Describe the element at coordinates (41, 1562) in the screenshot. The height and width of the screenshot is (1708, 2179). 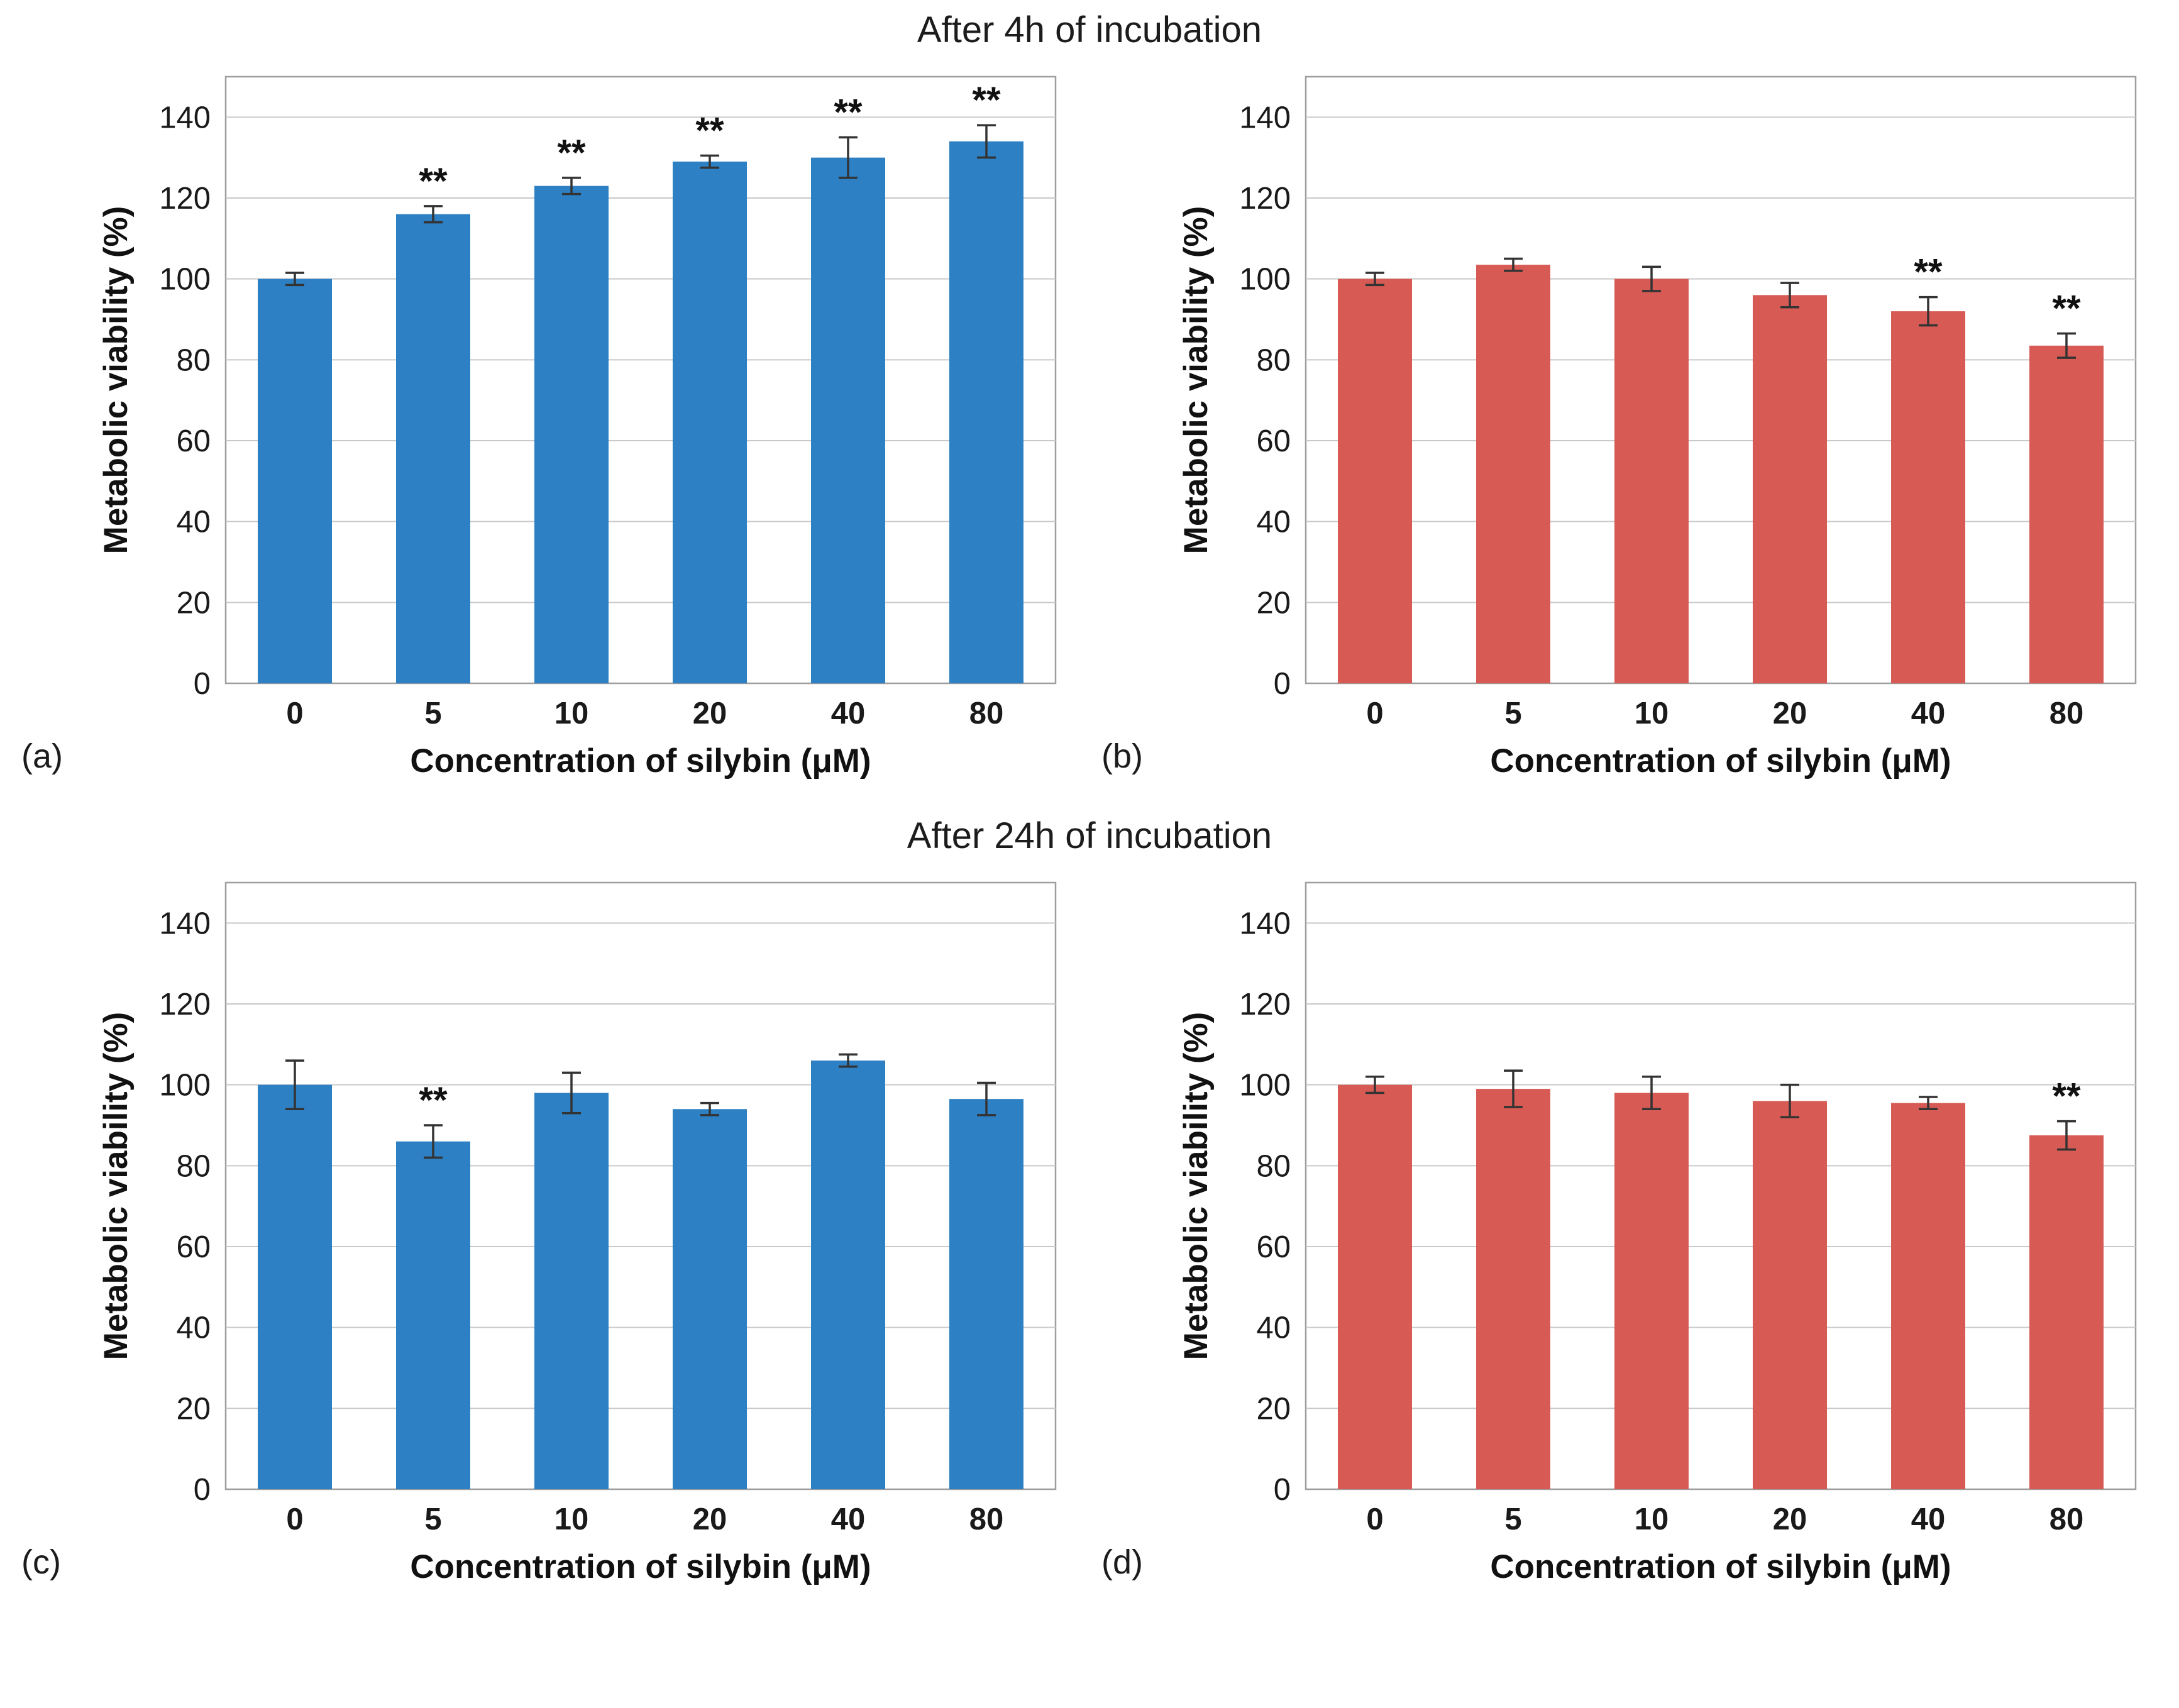
I see `panel-label-c: (c)` at that location.